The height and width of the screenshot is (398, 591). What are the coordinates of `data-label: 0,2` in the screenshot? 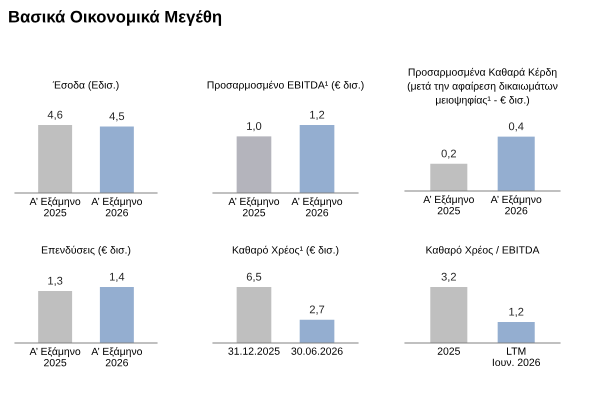 It's located at (449, 154).